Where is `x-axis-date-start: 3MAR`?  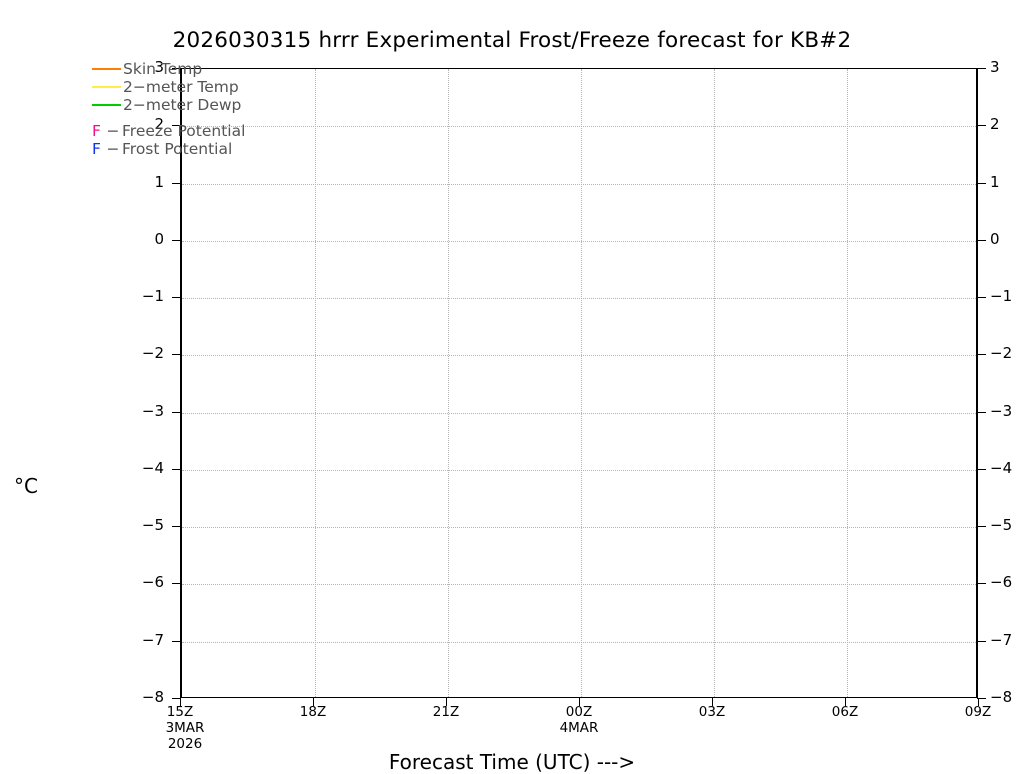
x-axis-date-start: 3MAR is located at coordinates (185, 728).